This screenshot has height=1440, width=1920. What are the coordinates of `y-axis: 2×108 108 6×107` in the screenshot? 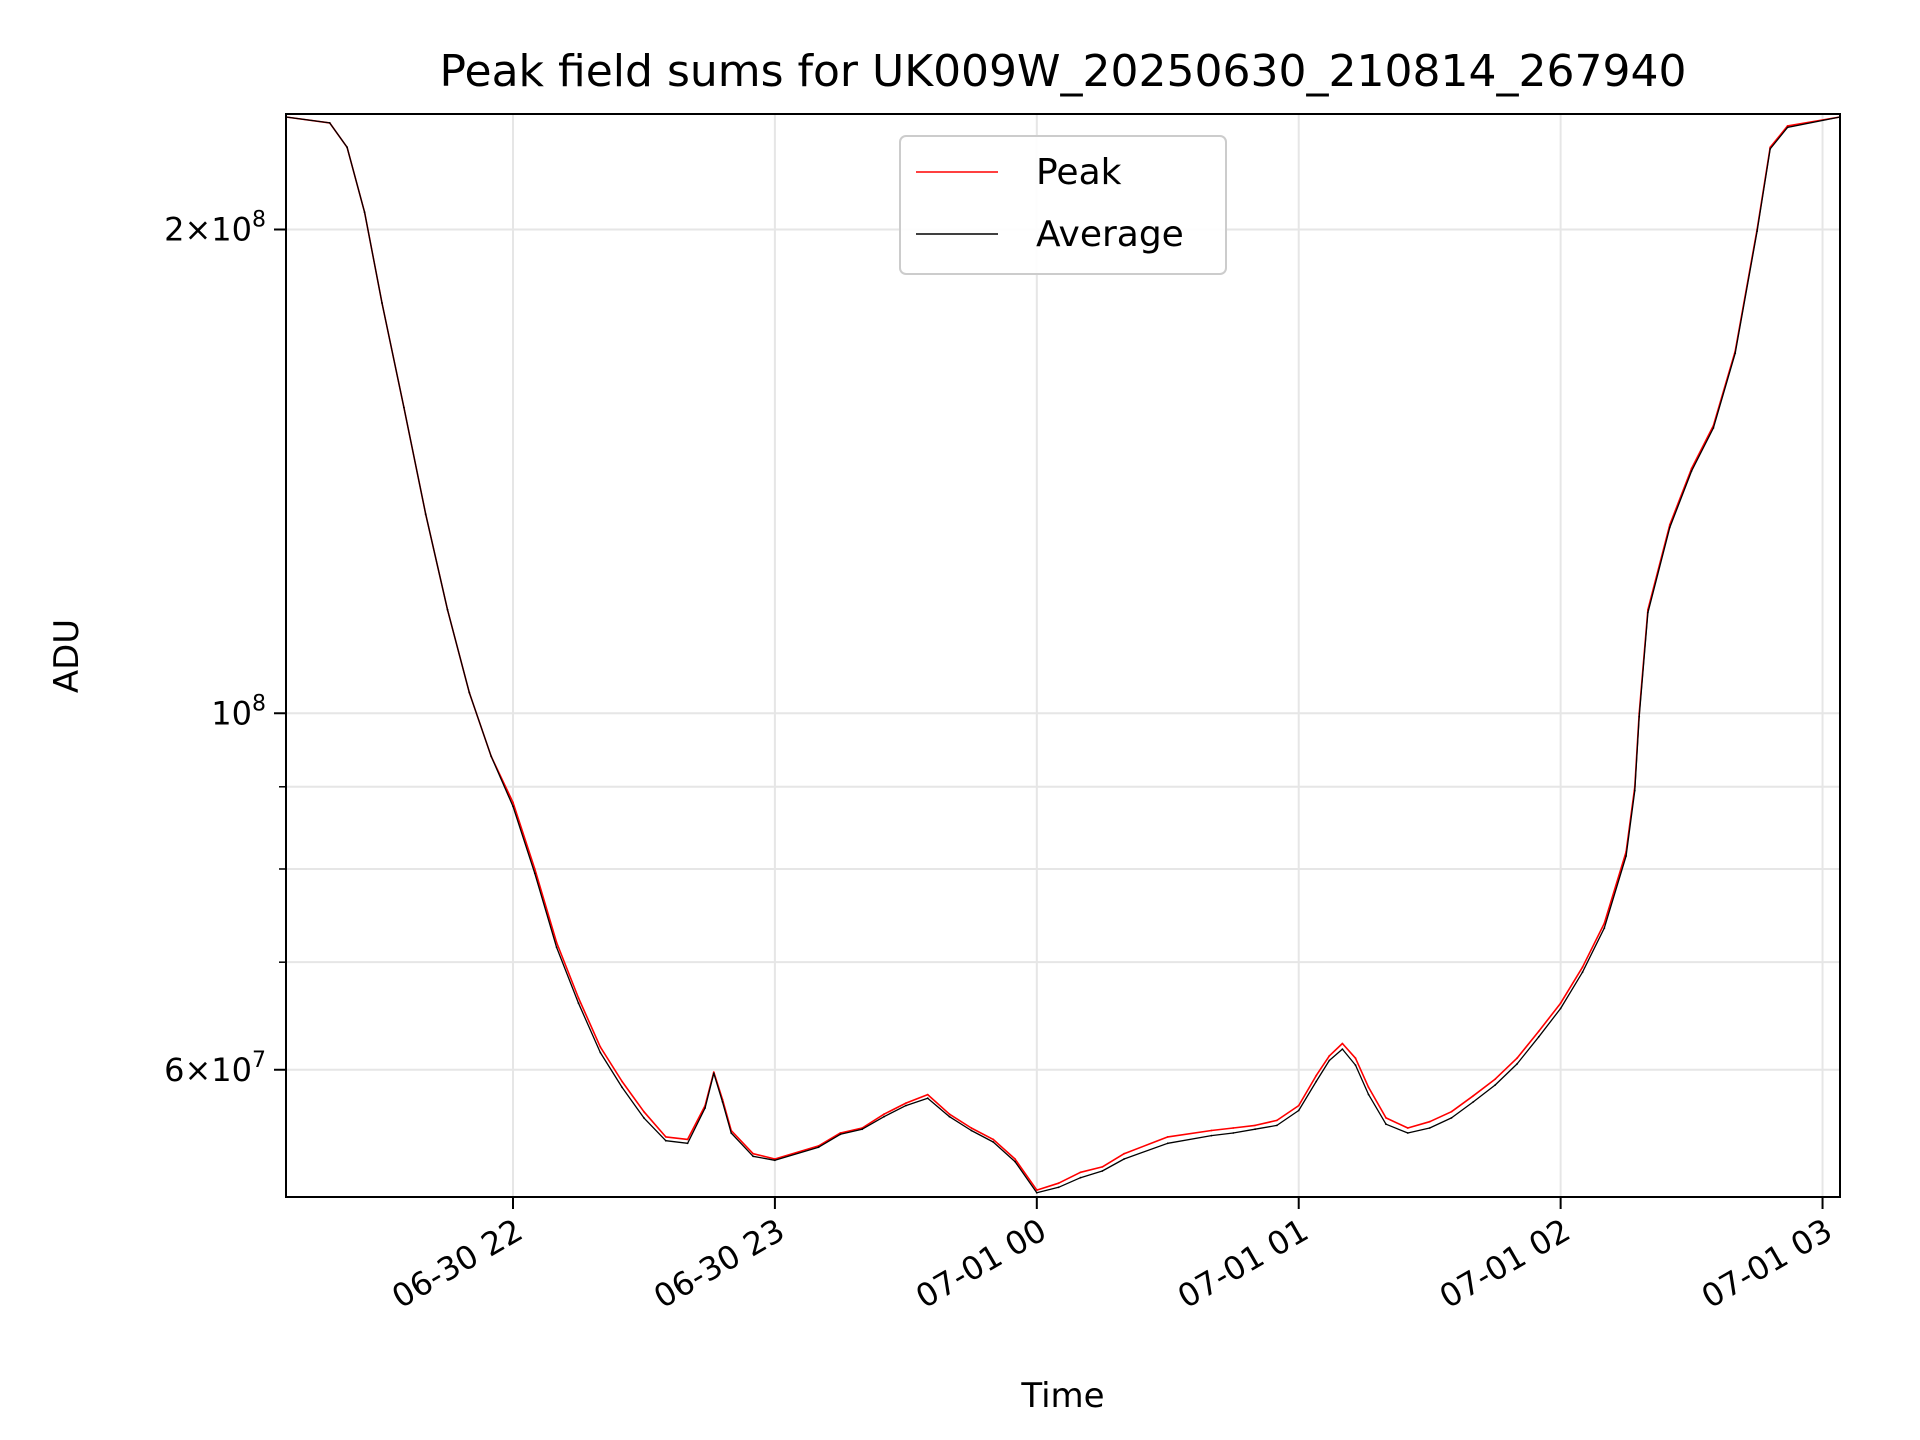 It's located at (225, 648).